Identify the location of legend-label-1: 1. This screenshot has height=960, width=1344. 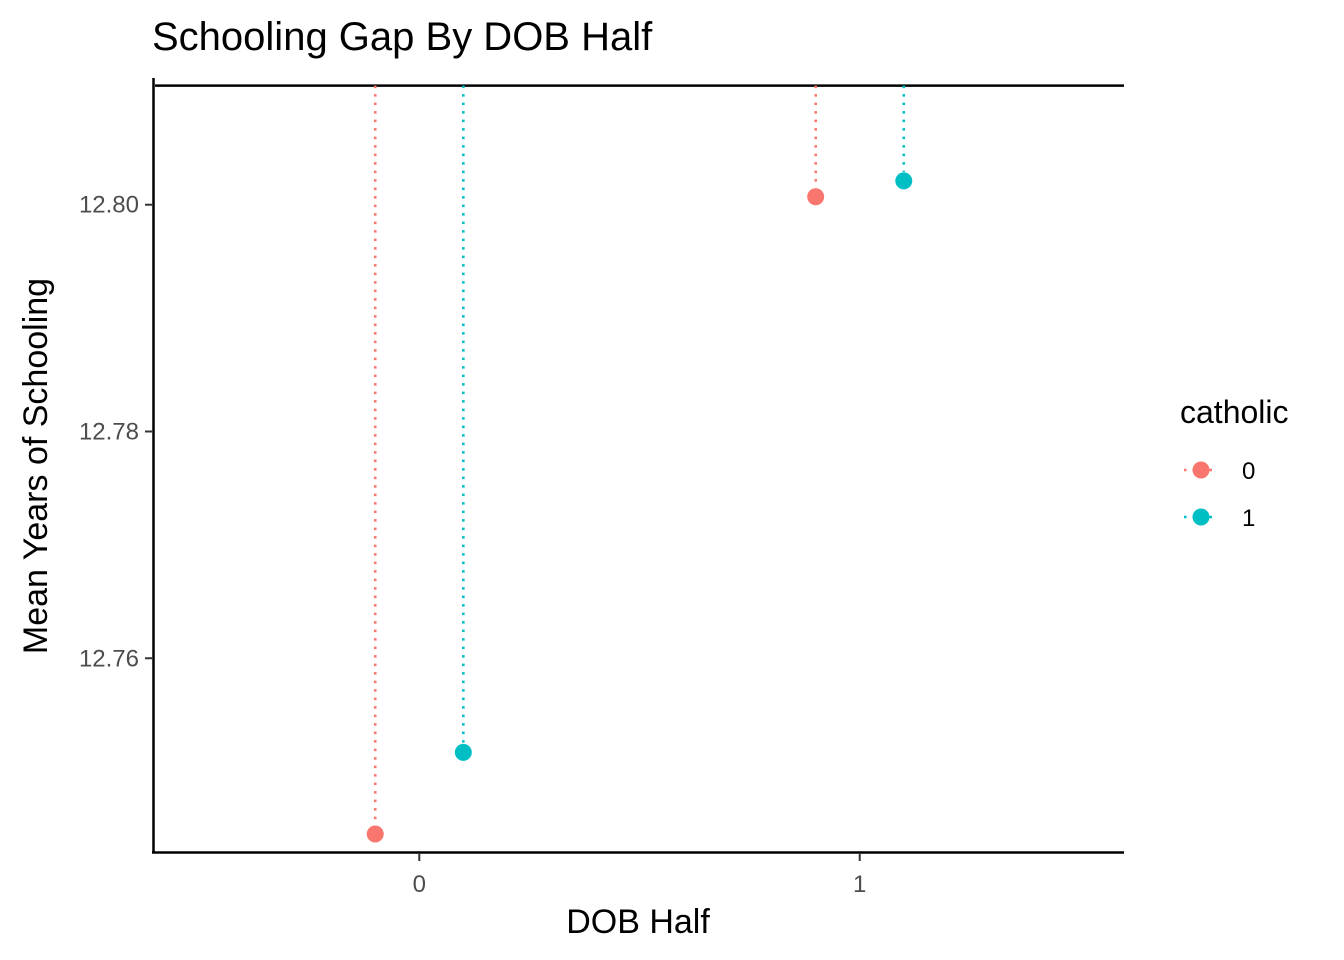
(1248, 518).